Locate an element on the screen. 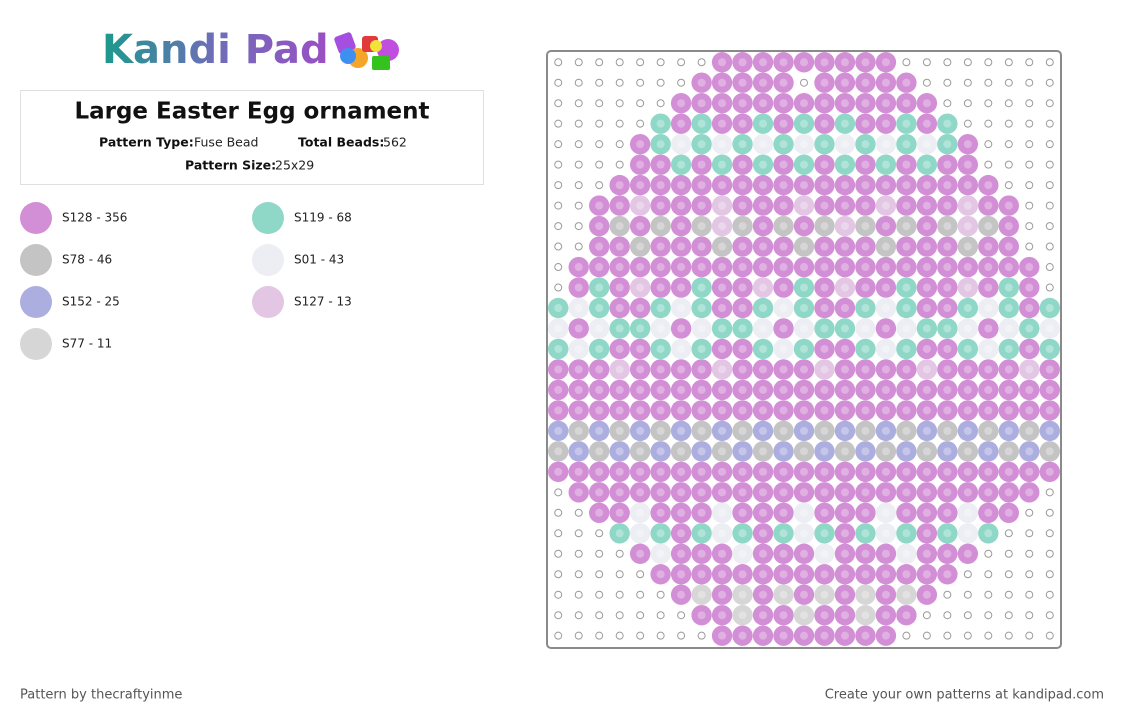 The height and width of the screenshot is (724, 1124). promo: Create your own patterns at kandipad.com is located at coordinates (964, 695).